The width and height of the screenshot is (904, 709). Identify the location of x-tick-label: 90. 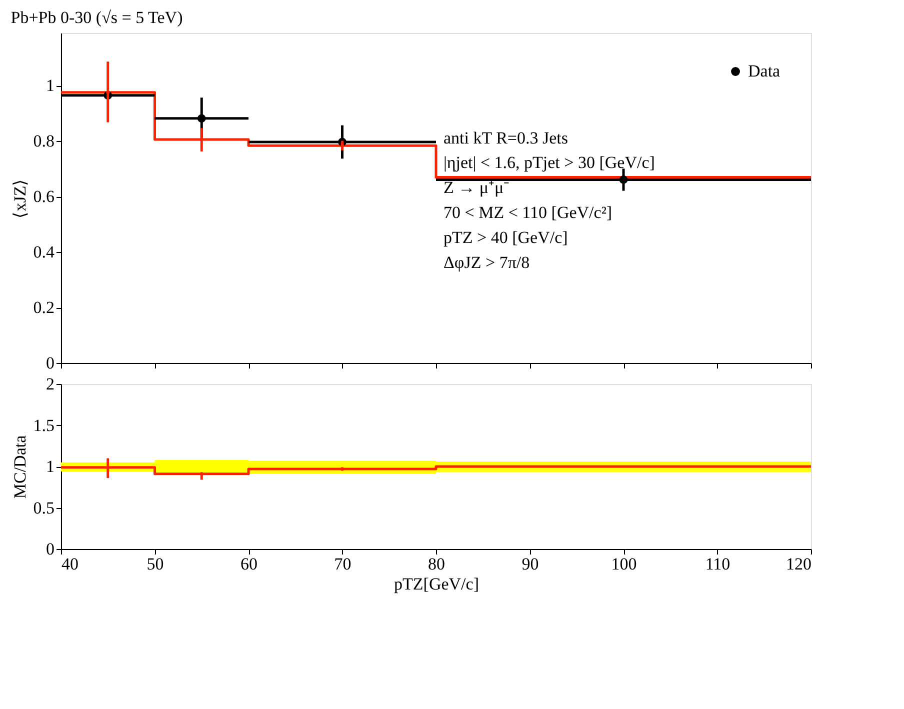
(530, 564).